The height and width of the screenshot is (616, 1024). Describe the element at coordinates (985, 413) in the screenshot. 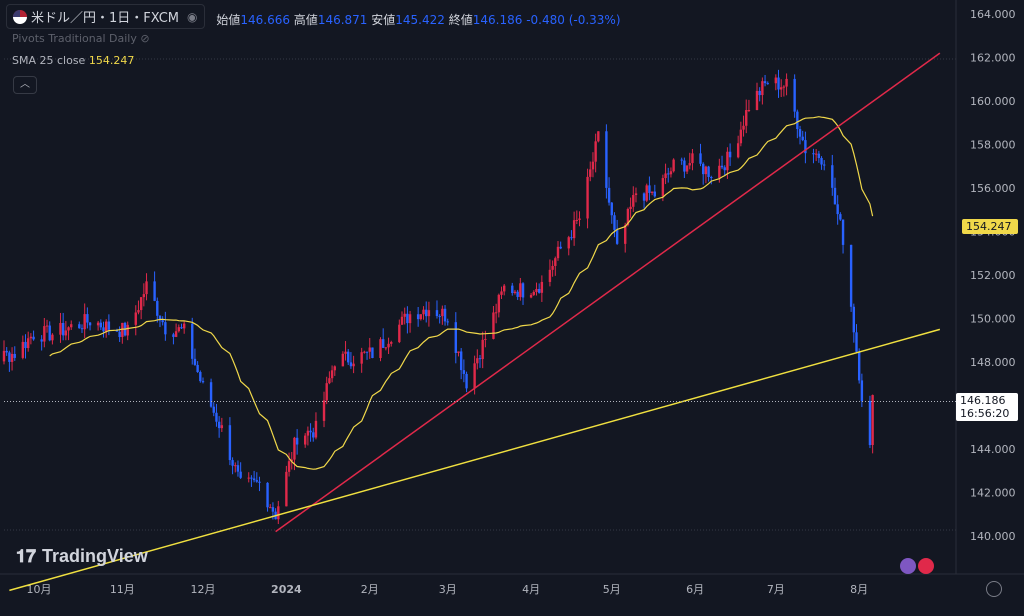

I see `bar-countdown: 16:56:20` at that location.